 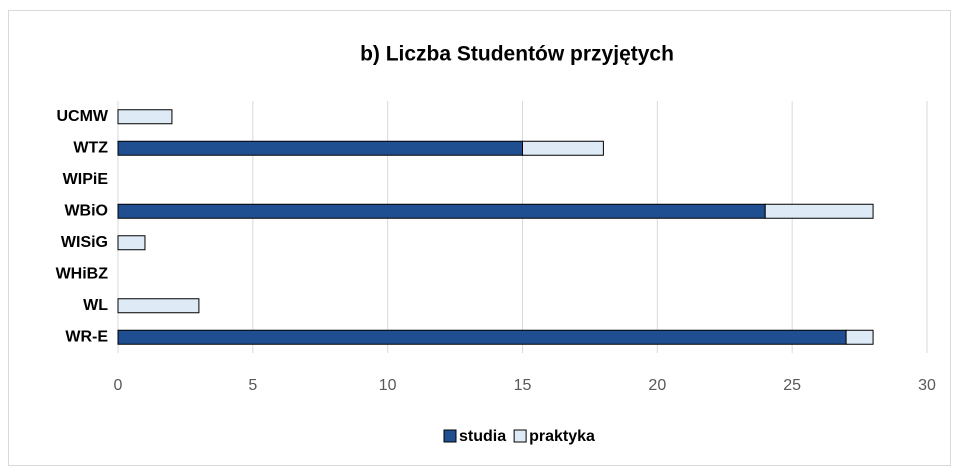 What do you see at coordinates (562, 436) in the screenshot?
I see `legend-label: praktyka` at bounding box center [562, 436].